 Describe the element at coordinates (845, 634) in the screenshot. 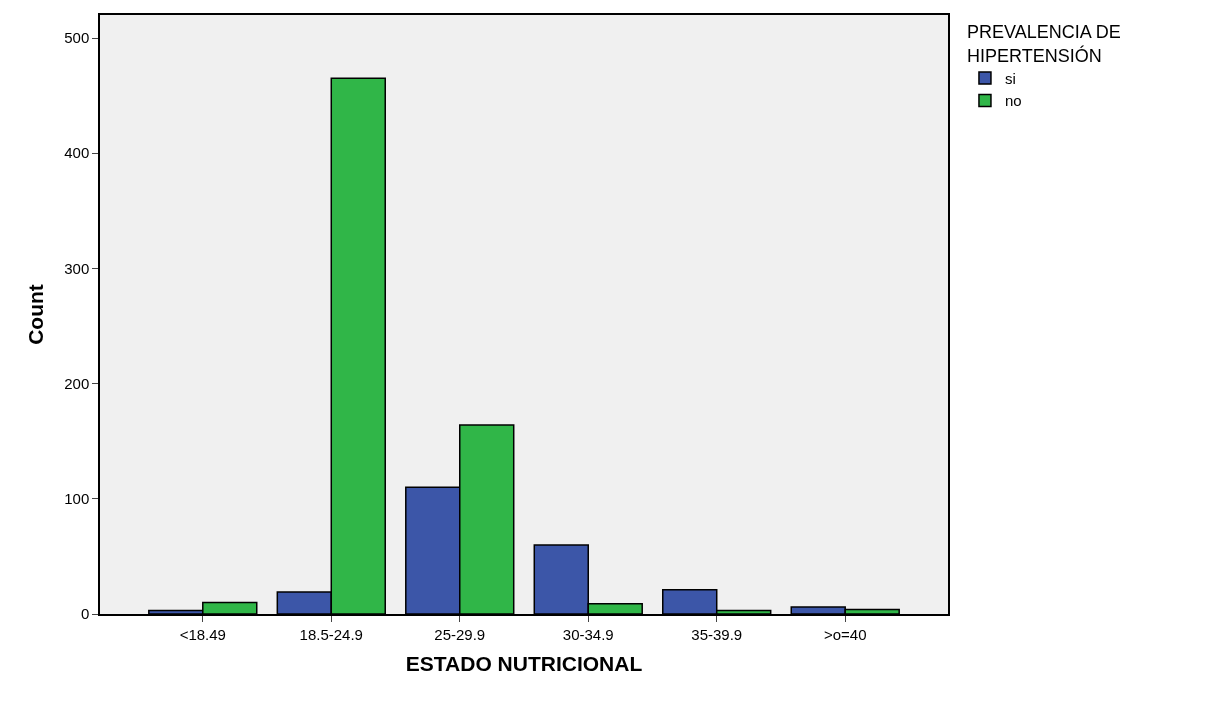

I see `x-tick-label: >o=40` at that location.